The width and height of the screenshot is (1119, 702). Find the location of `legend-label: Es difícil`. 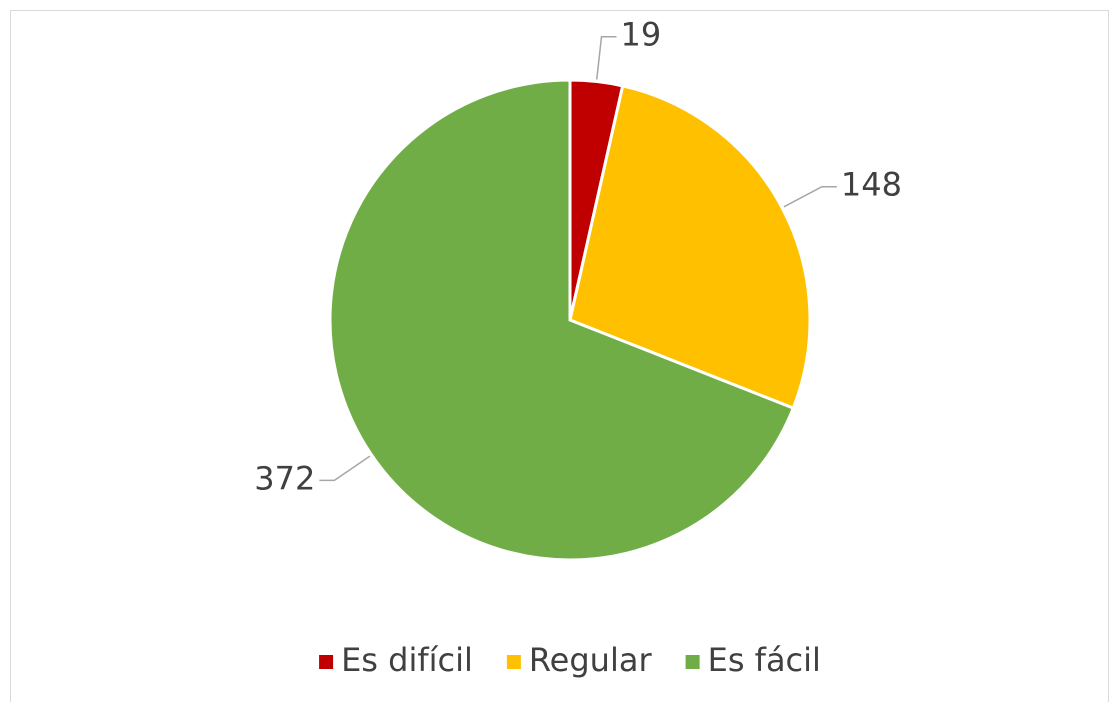

legend-label: Es difícil is located at coordinates (407, 660).